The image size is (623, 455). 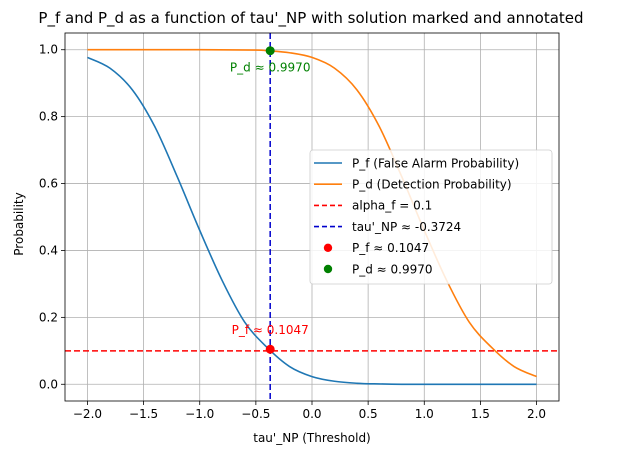 What do you see at coordinates (480, 414) in the screenshot?
I see `x-tick-label: 1.5` at bounding box center [480, 414].